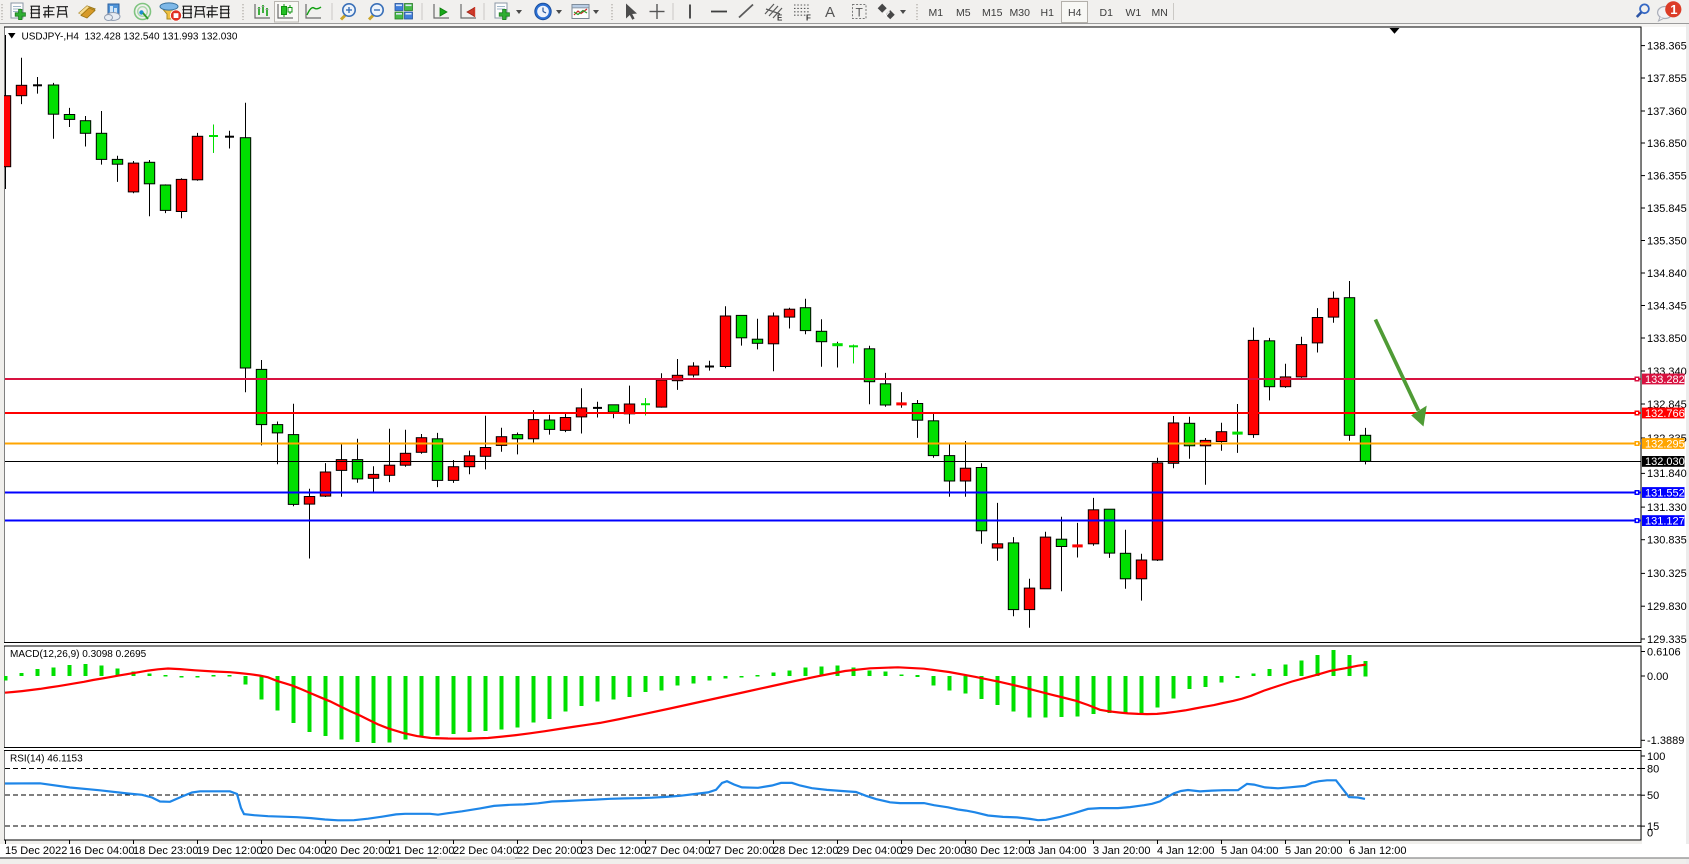  What do you see at coordinates (46, 759) in the screenshot?
I see `svg-text: RSI(14) 46.1153` at bounding box center [46, 759].